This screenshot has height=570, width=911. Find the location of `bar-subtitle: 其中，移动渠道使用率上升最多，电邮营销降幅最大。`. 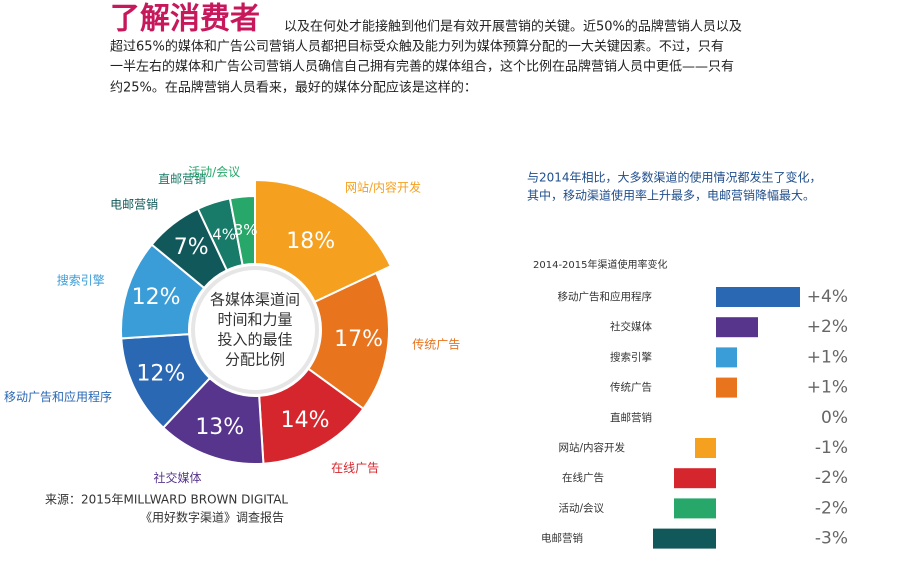

bar-subtitle: 其中，移动渠道使用率上升最多，电邮营销降幅最大。 is located at coordinates (671, 195).